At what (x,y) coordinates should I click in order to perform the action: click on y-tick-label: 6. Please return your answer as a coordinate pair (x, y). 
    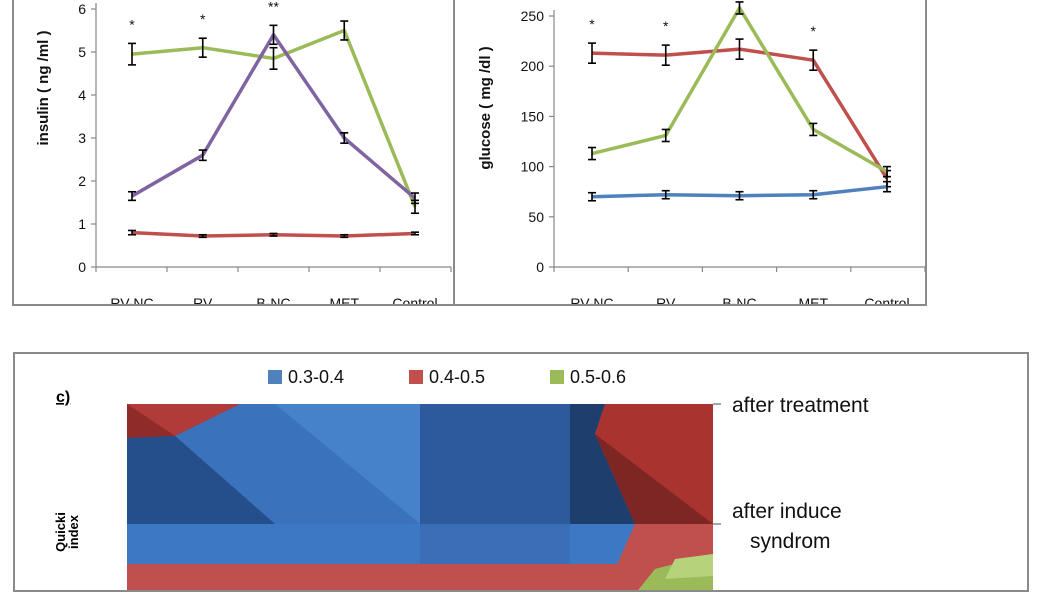
    Looking at the image, I should click on (82, 9).